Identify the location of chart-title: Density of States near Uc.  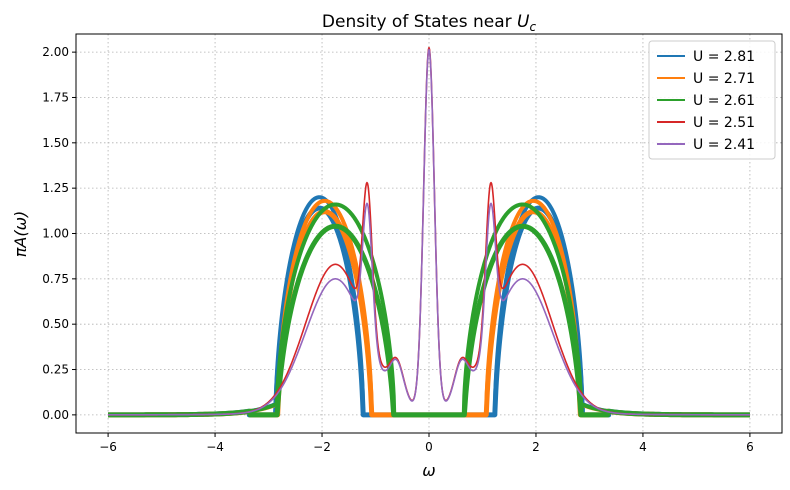
(429, 23).